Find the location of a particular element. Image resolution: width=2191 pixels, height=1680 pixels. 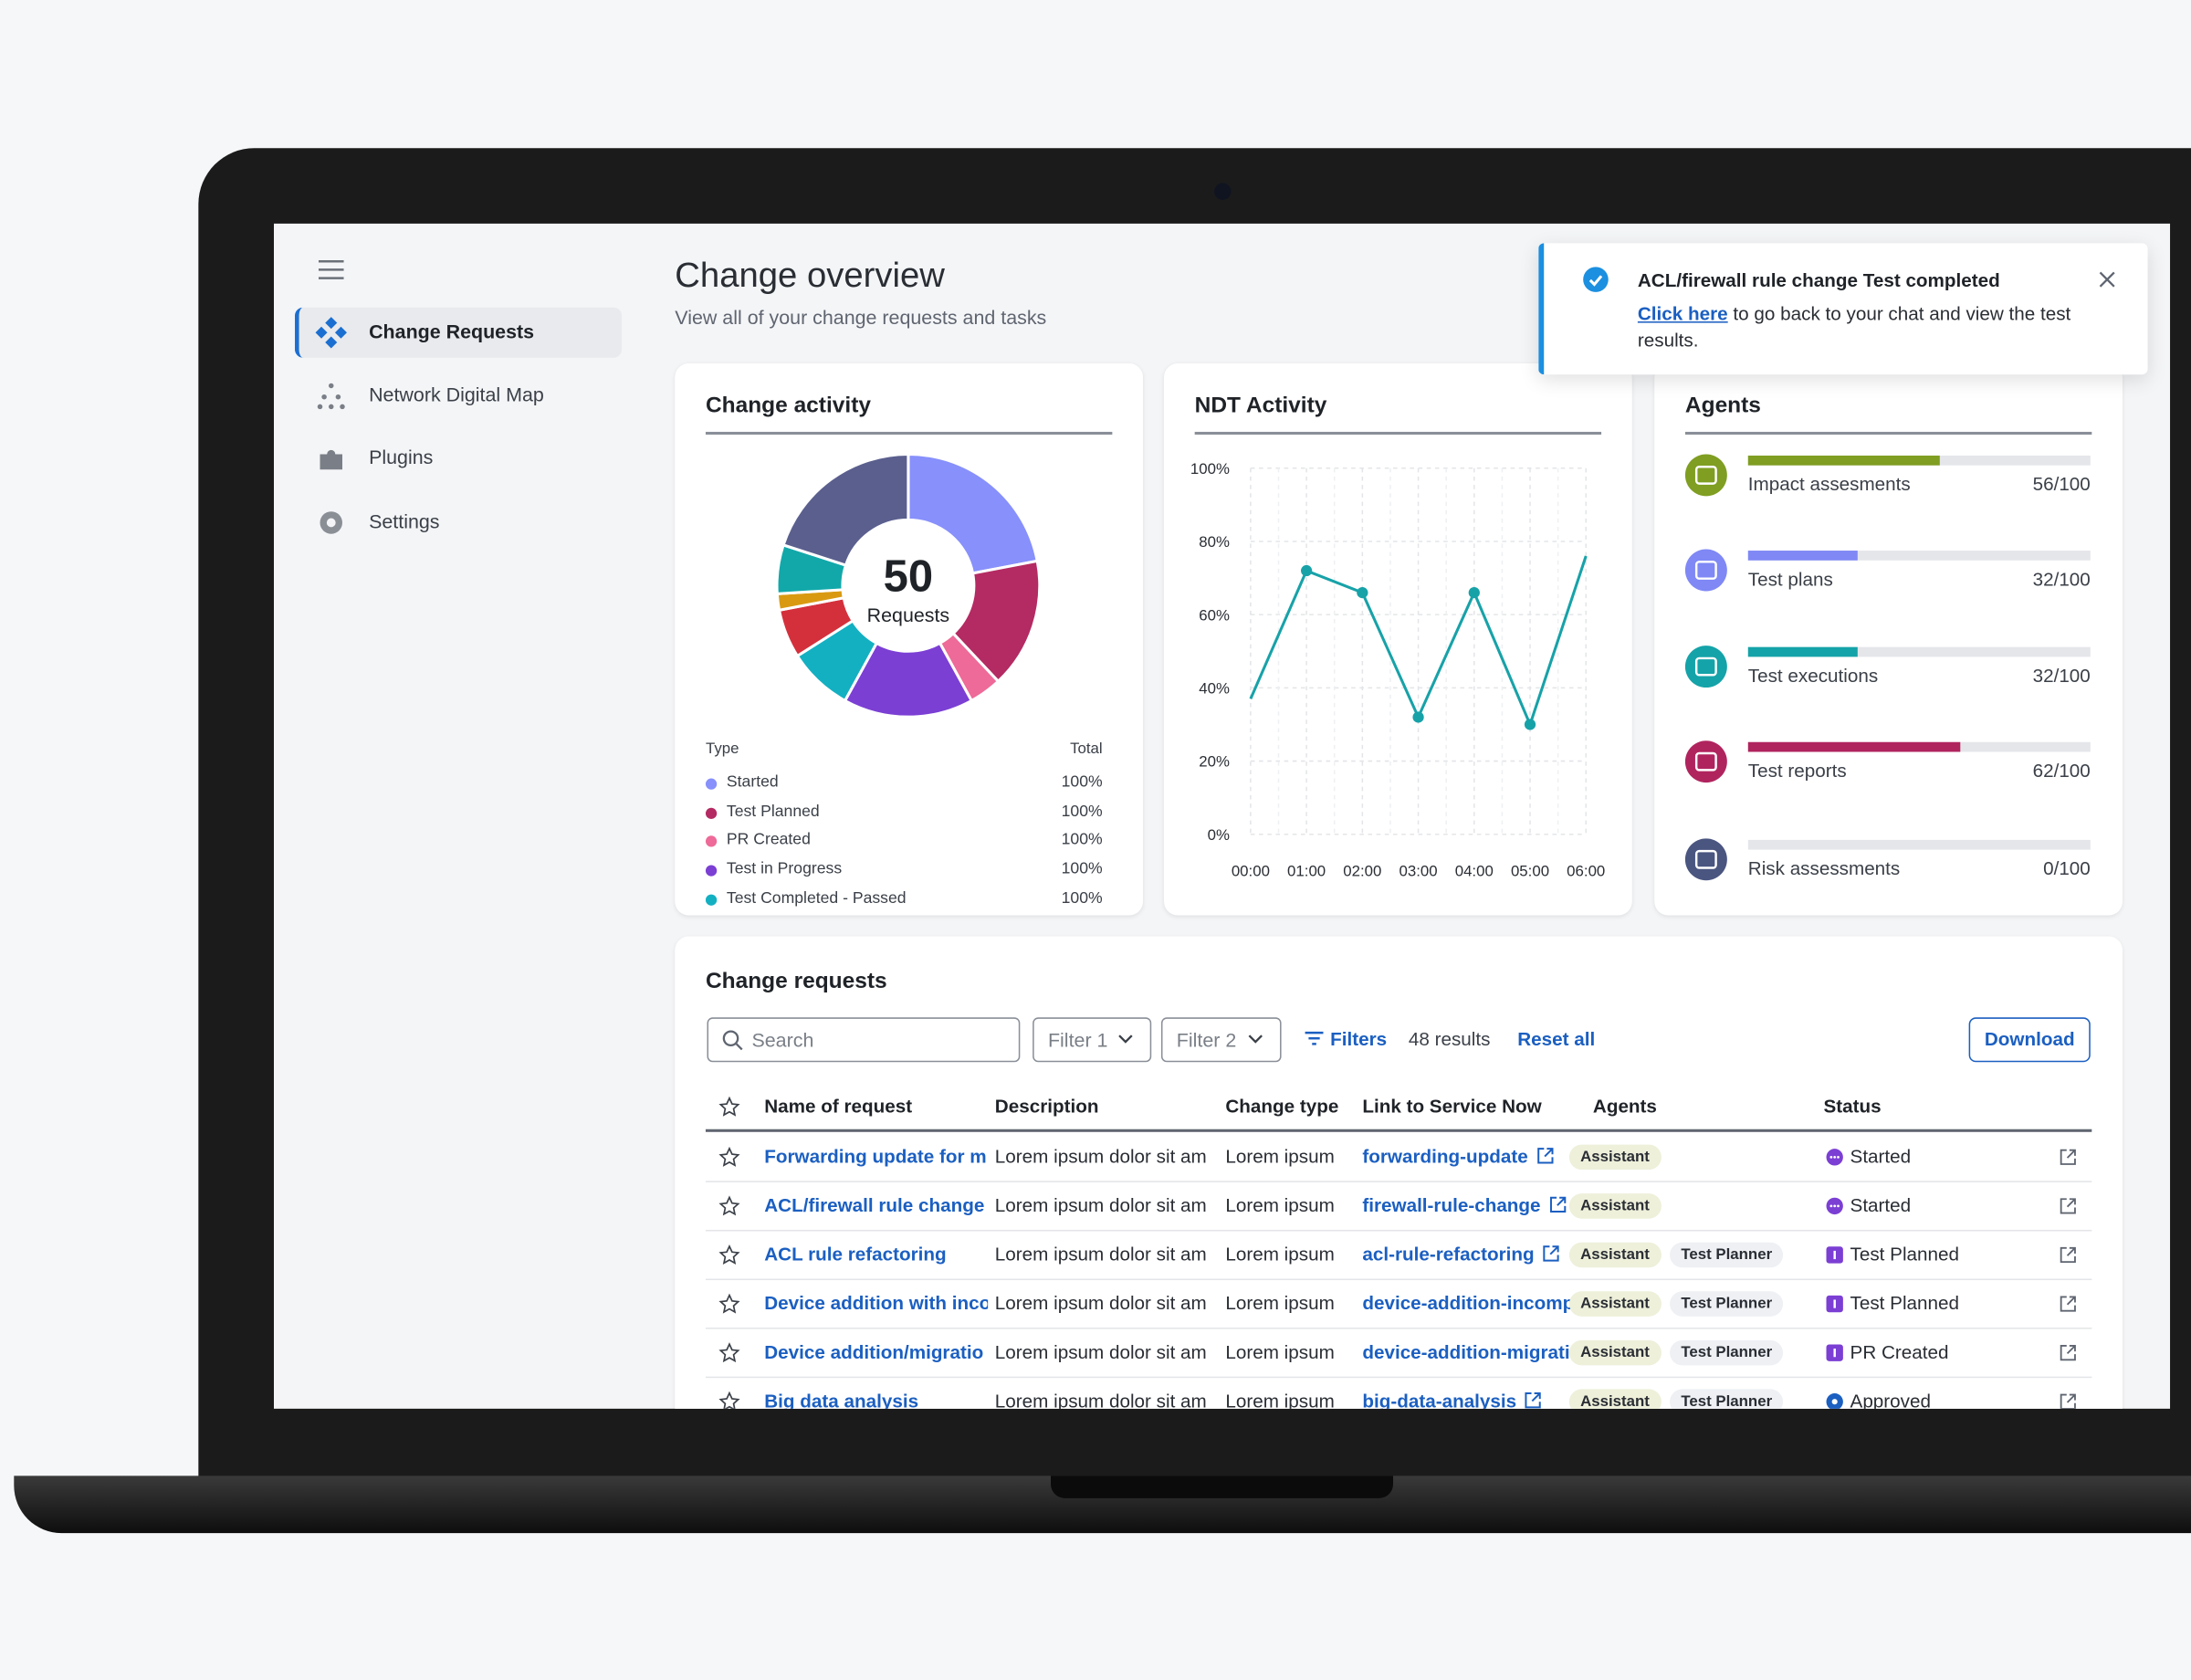

column-header: Description is located at coordinates (1046, 1106).